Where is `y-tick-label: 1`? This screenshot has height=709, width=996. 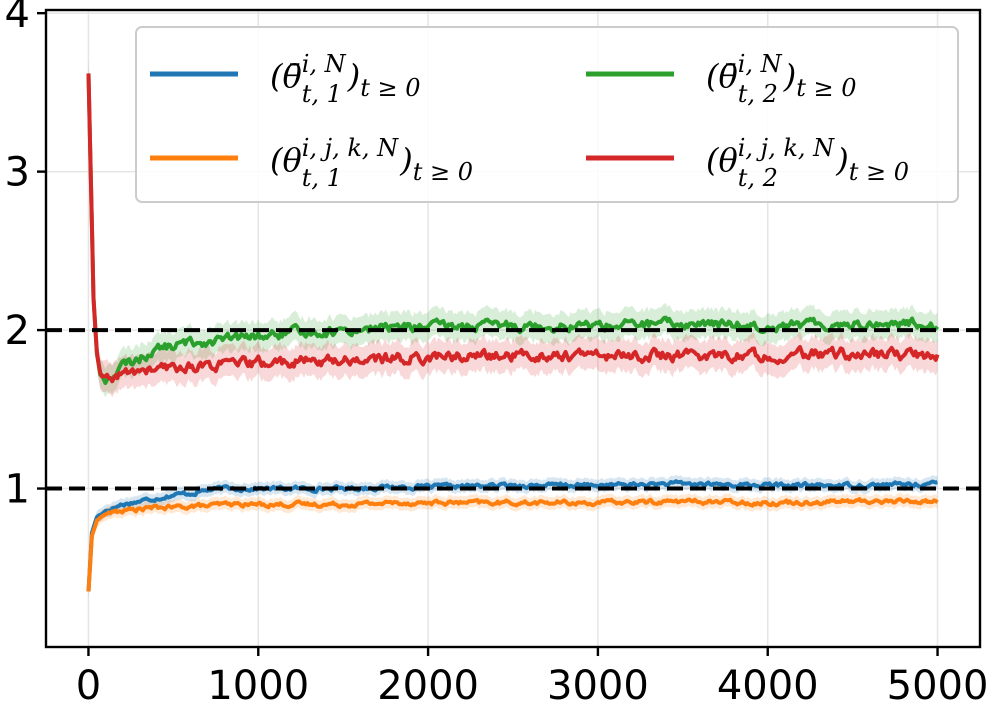
y-tick-label: 1 is located at coordinates (17, 490).